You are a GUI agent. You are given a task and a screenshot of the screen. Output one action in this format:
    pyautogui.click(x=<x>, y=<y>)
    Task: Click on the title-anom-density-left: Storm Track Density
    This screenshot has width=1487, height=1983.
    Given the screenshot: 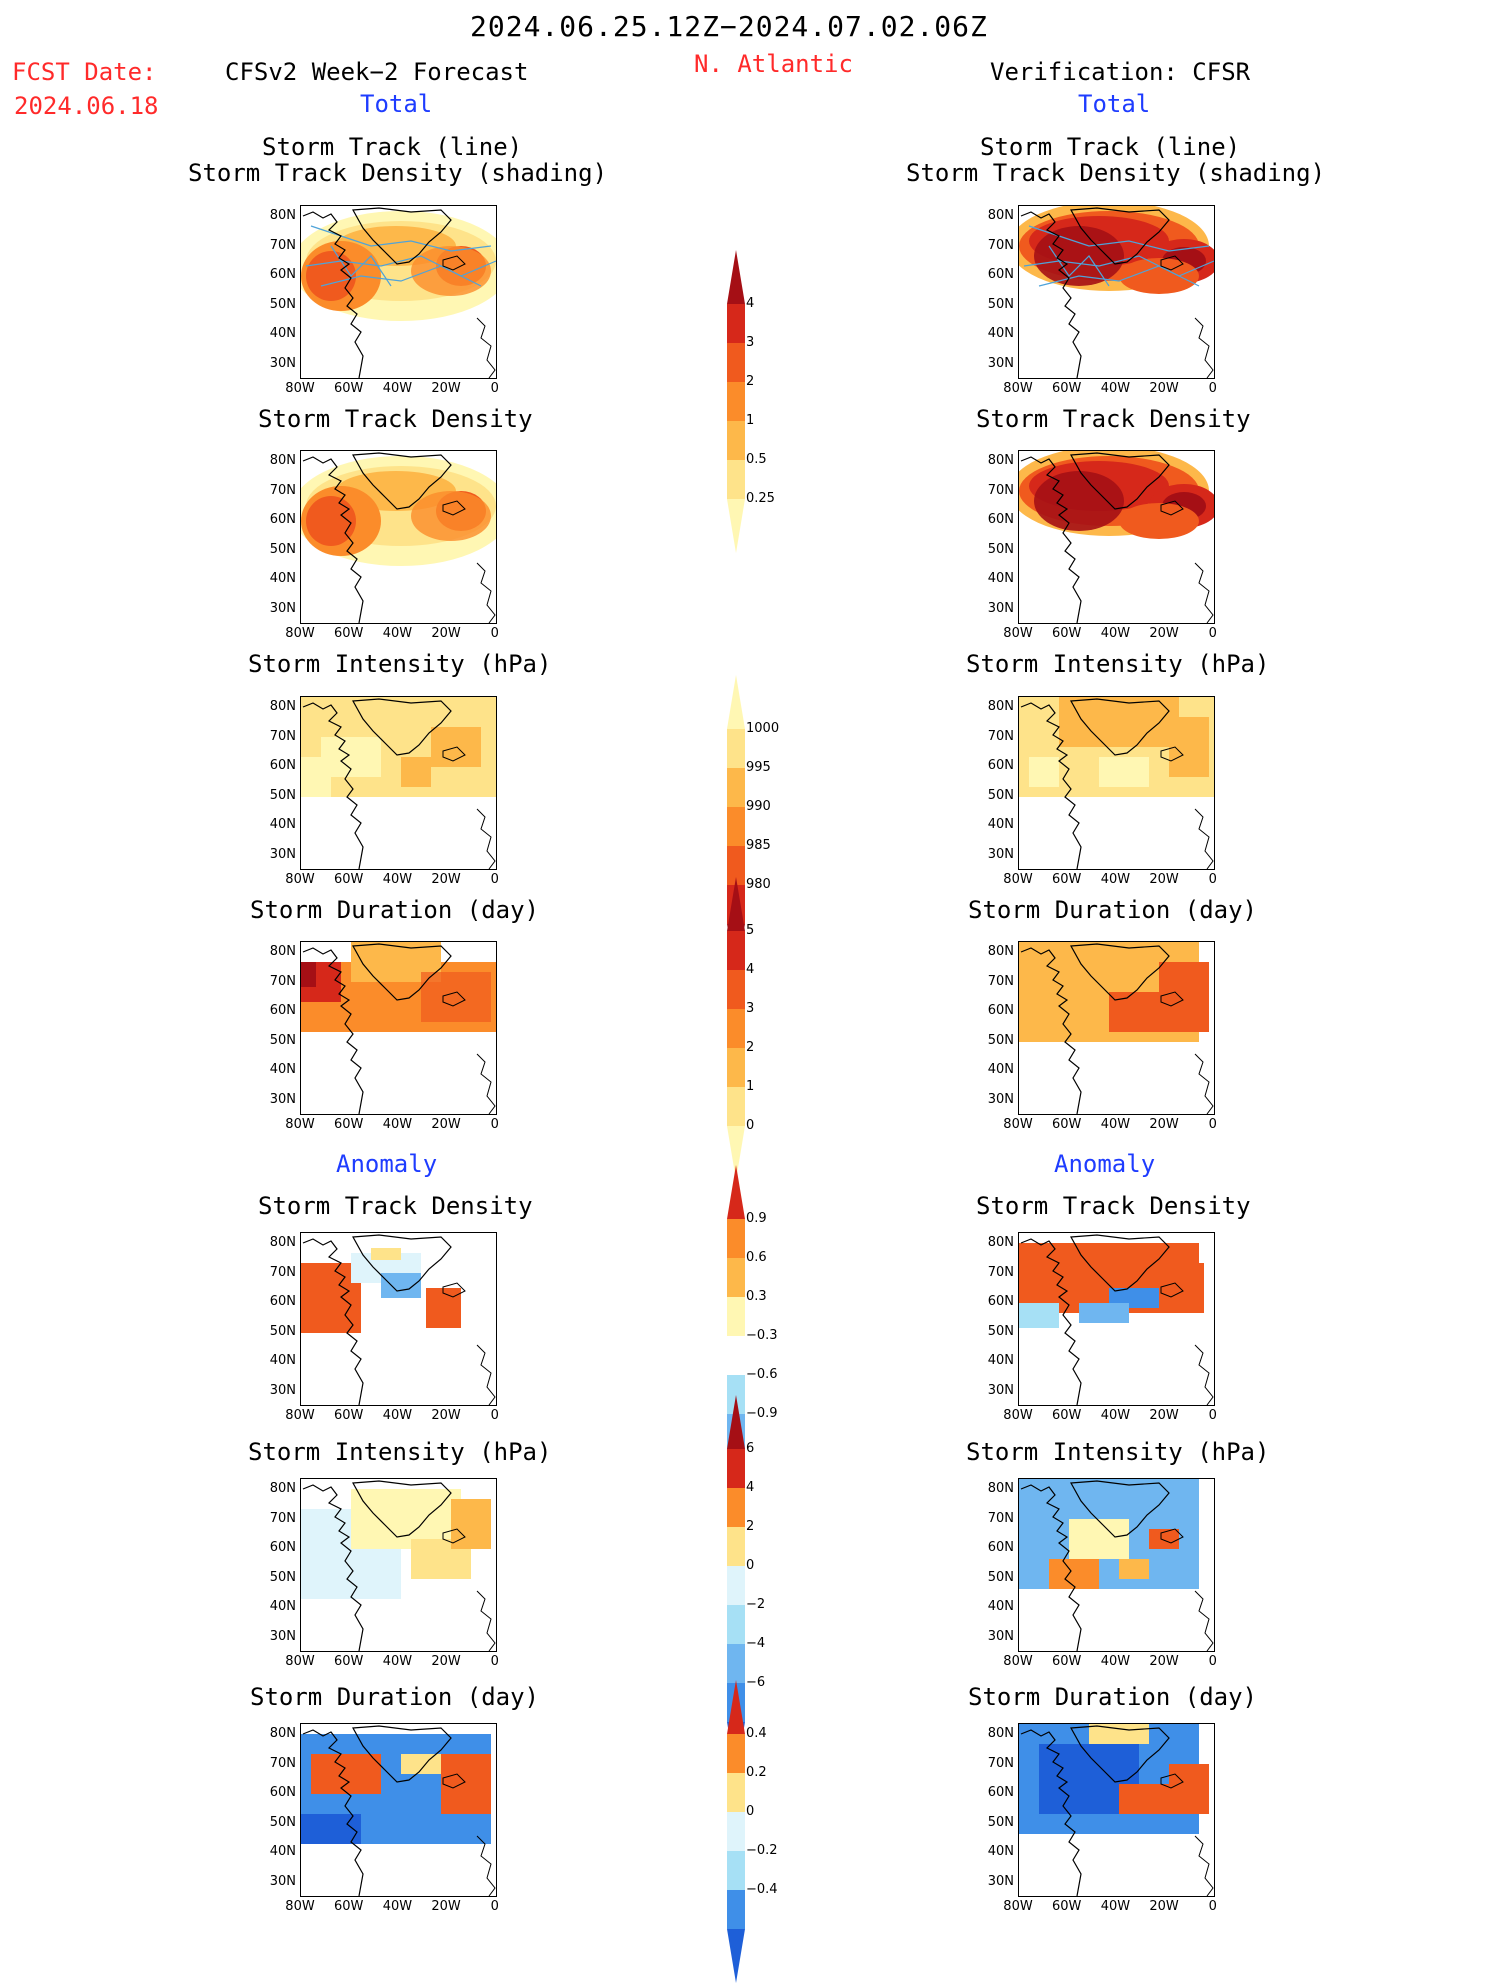 What is the action you would take?
    pyautogui.click(x=395, y=1206)
    